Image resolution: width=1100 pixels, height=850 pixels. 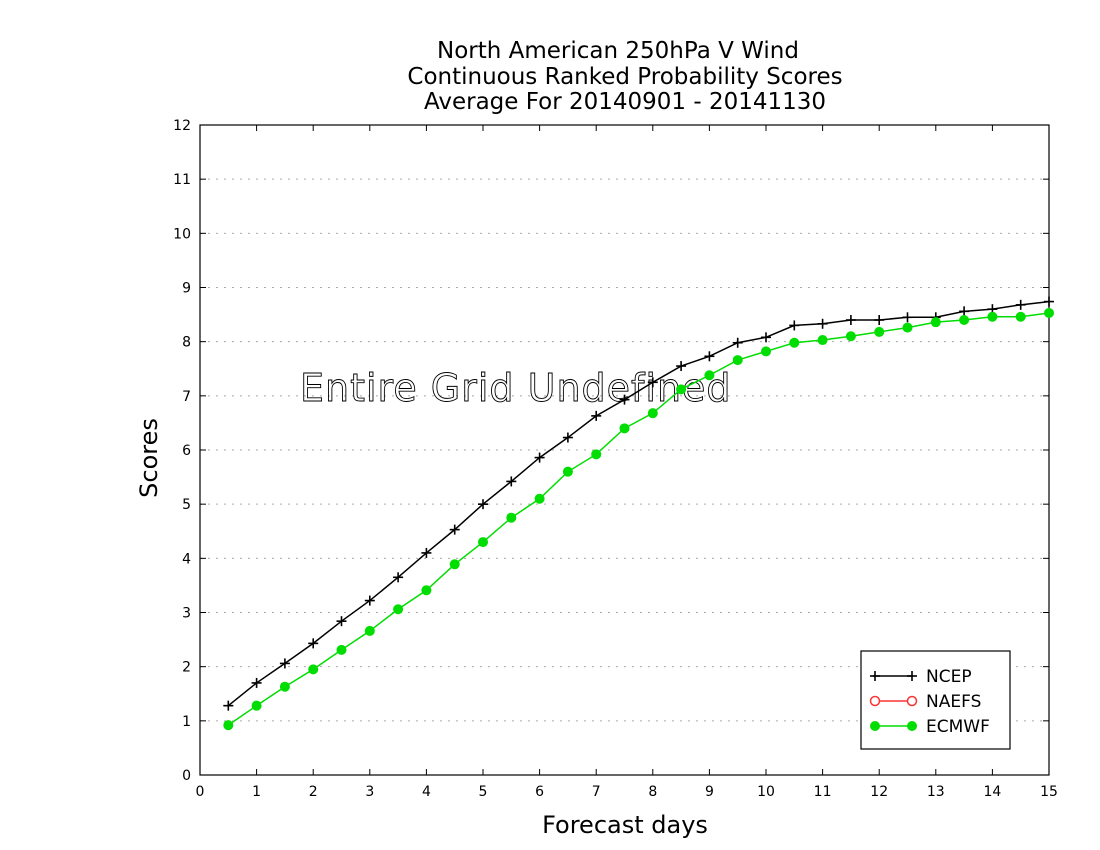 What do you see at coordinates (618, 51) in the screenshot?
I see `chart-title-line-1: North American 250hPa V Wind` at bounding box center [618, 51].